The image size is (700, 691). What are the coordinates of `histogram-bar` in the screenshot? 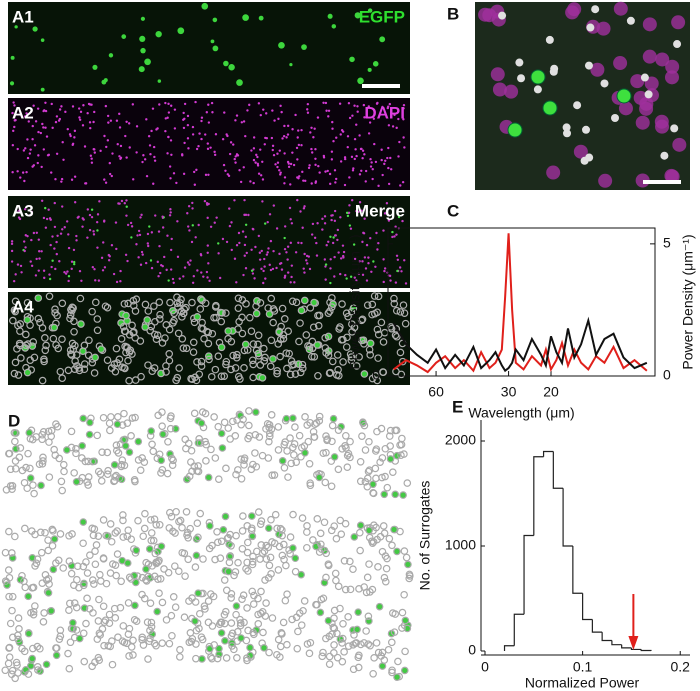 It's located at (558, 470).